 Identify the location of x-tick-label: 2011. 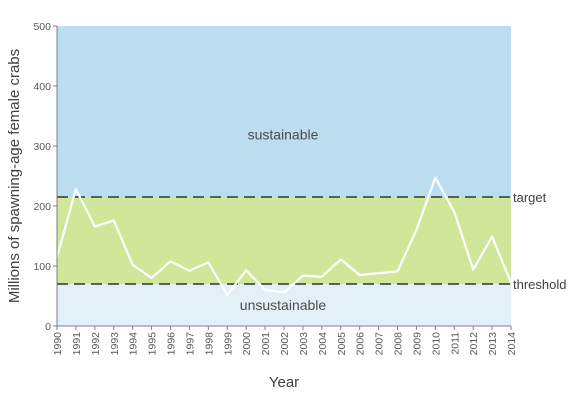
(455, 343).